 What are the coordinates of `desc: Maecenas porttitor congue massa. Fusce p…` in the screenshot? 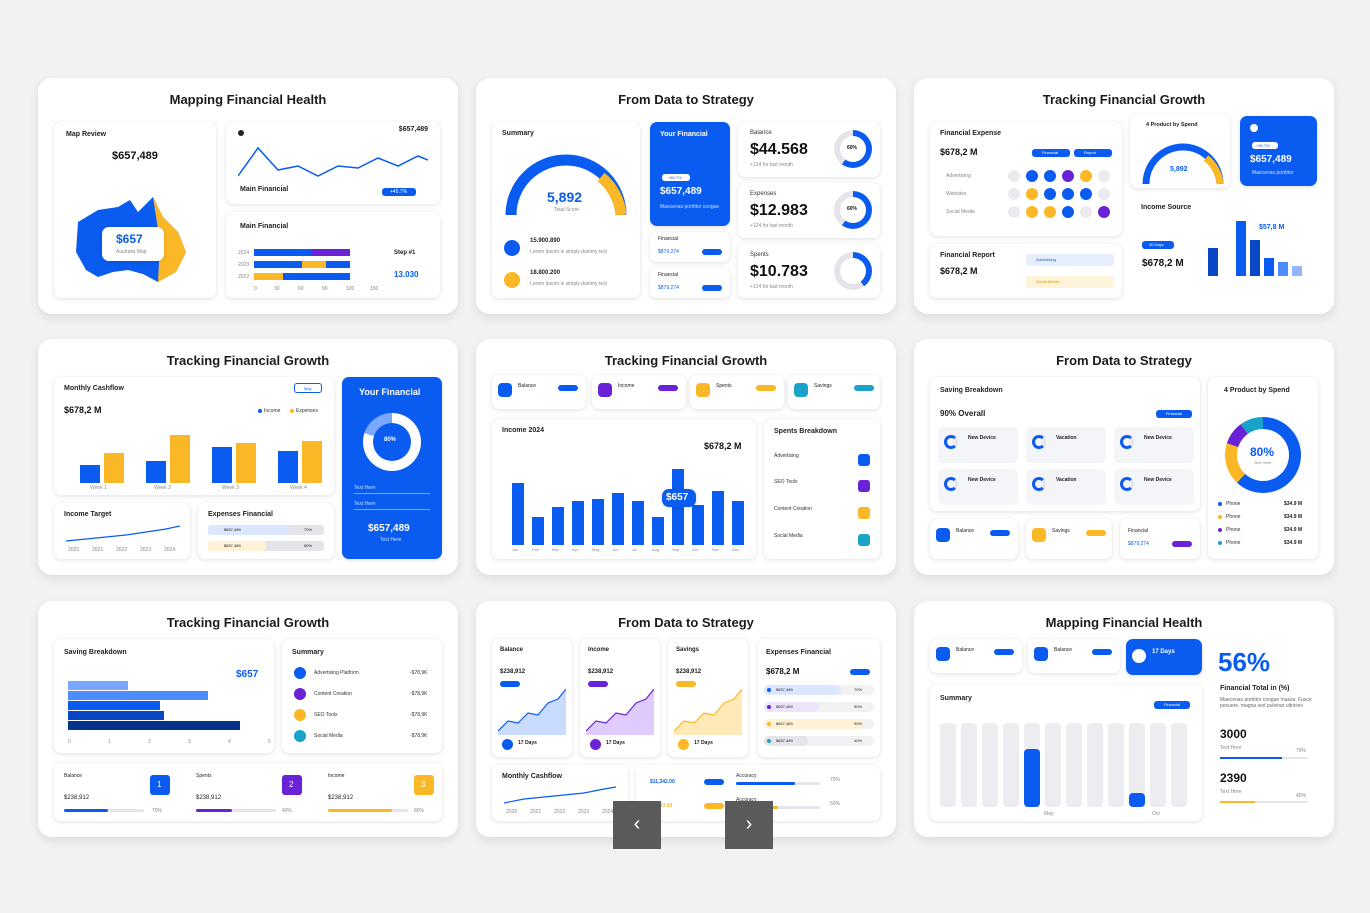 It's located at (1266, 703).